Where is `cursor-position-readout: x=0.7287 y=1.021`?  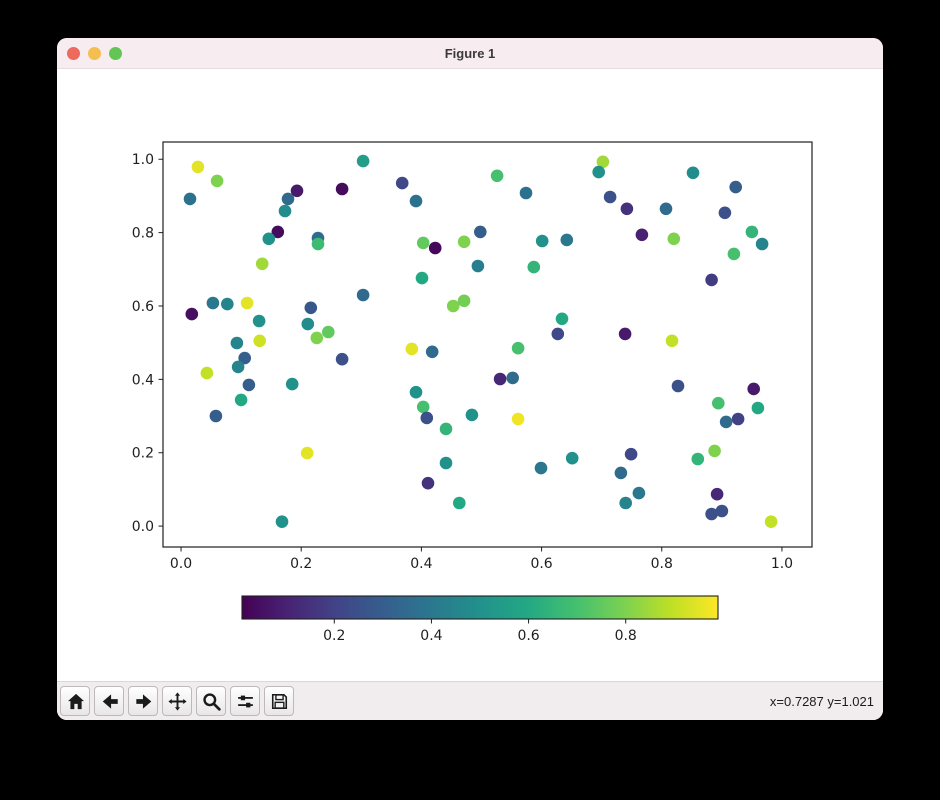
cursor-position-readout: x=0.7287 y=1.021 is located at coordinates (821, 701).